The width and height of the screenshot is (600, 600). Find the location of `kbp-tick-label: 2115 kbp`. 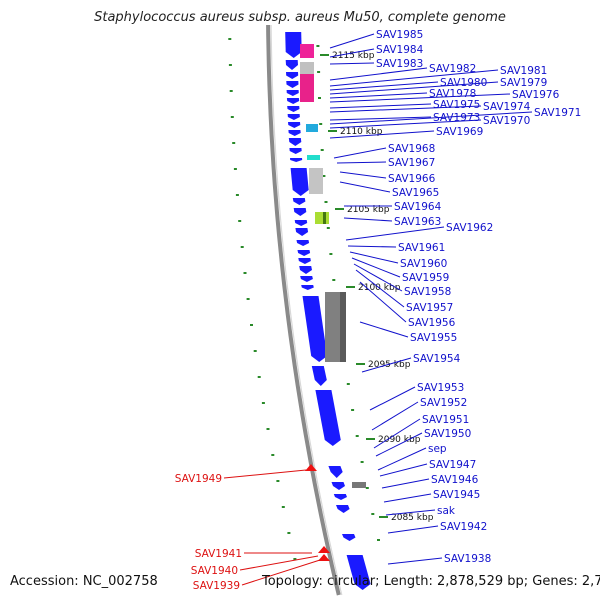

kbp-tick-label: 2115 kbp is located at coordinates (353, 56).